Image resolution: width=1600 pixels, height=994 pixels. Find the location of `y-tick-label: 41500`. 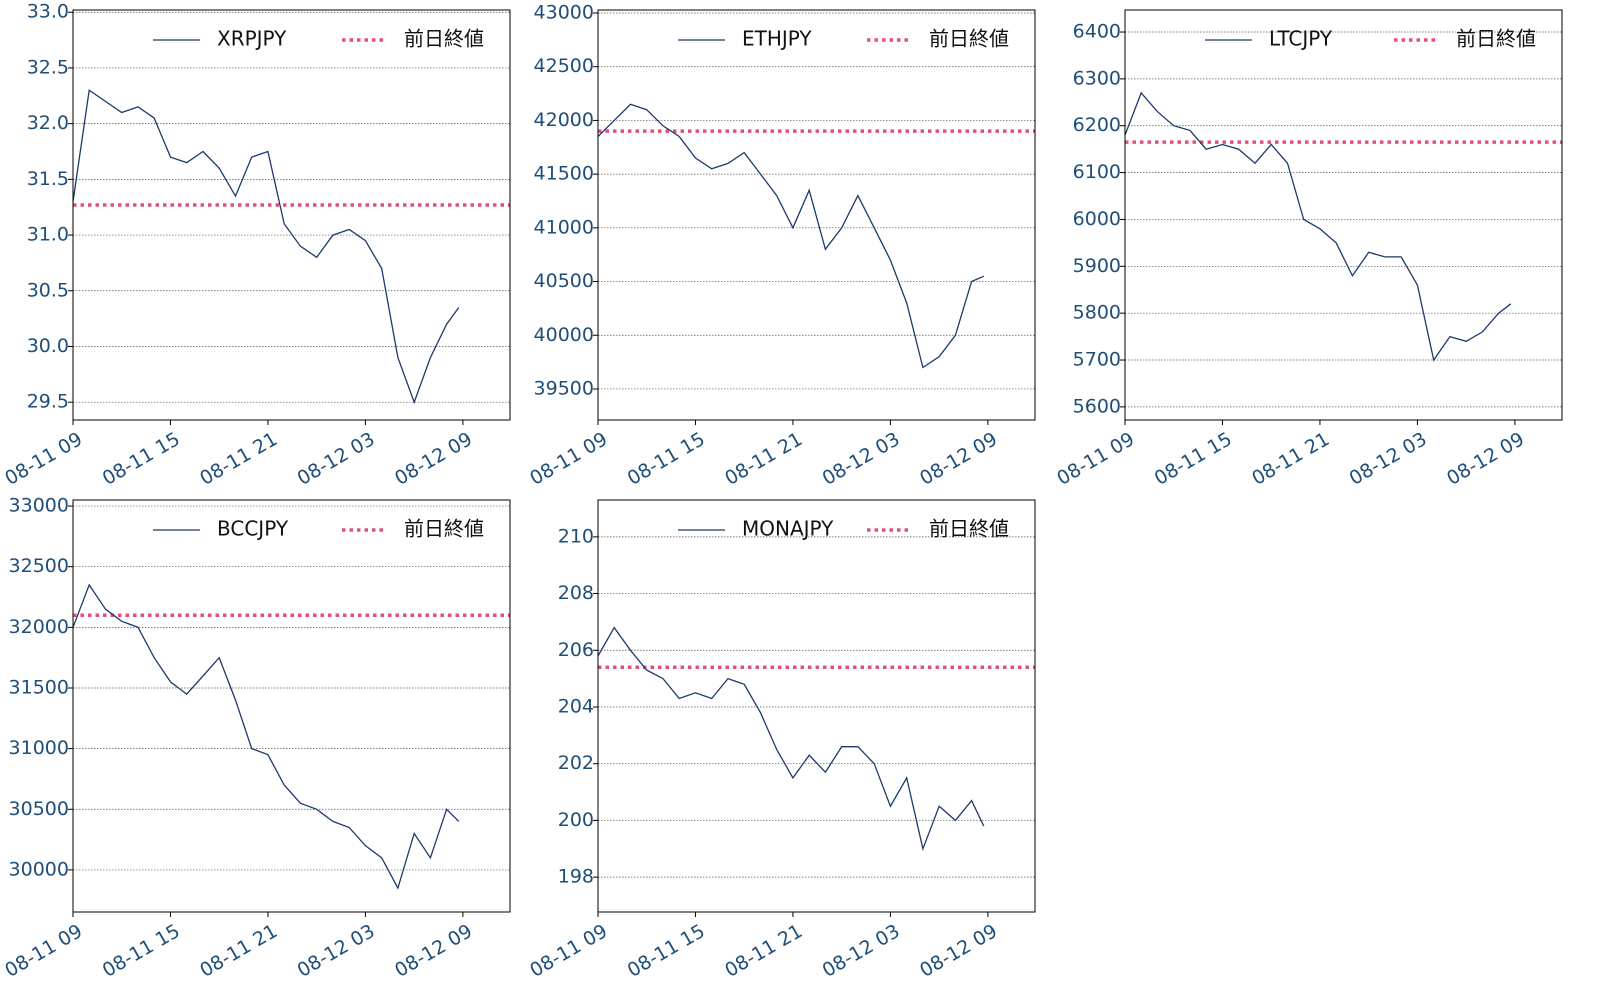

y-tick-label: 41500 is located at coordinates (564, 174).